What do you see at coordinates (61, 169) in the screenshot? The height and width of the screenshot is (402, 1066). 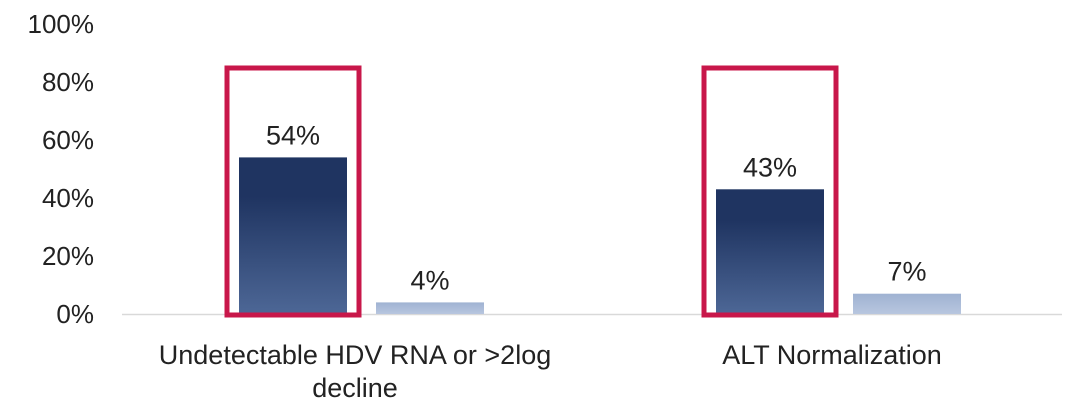 I see `y-axis: 0% 20% 40% 60% 80% 100%` at bounding box center [61, 169].